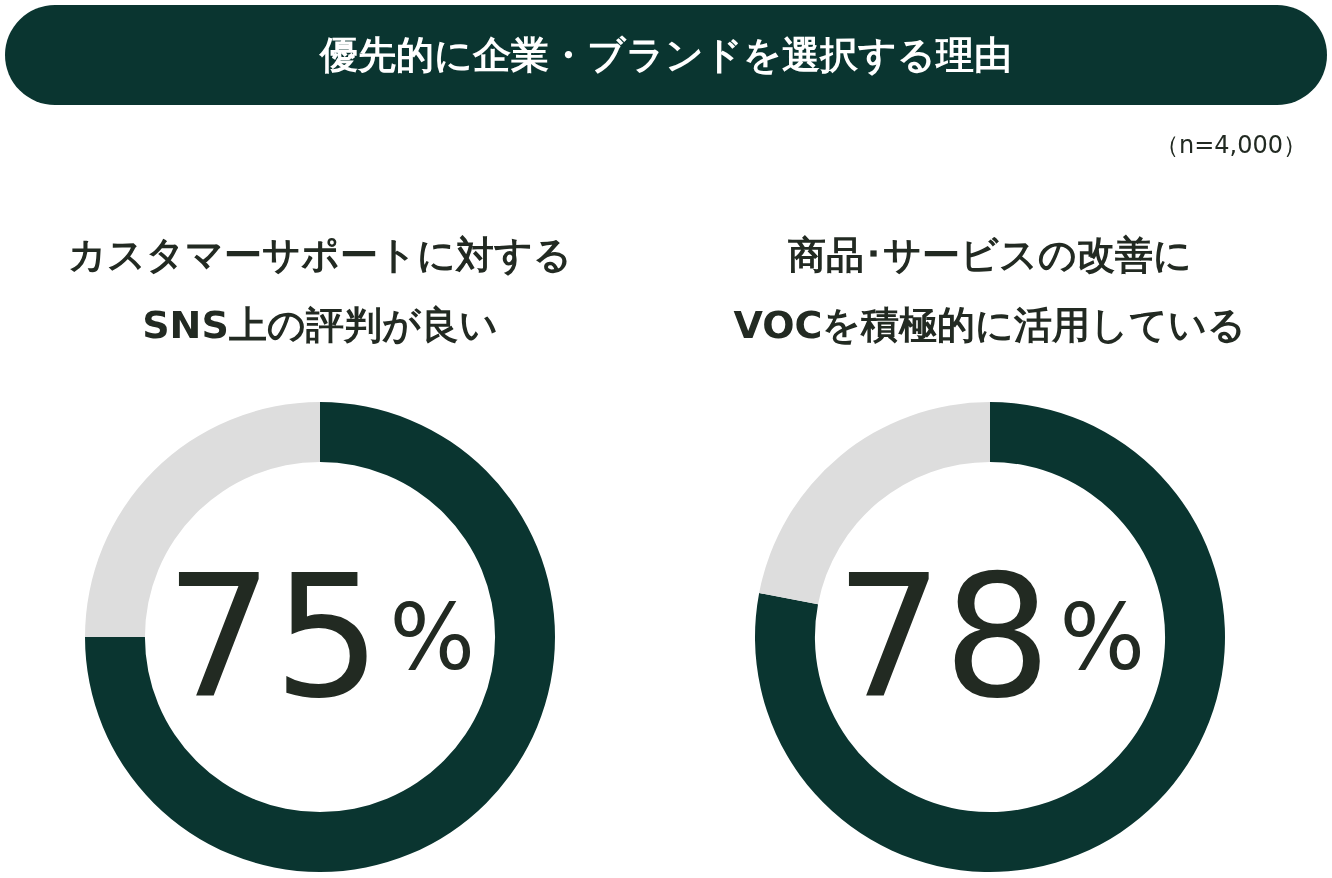  I want to click on text: 78%, so click(990, 637).